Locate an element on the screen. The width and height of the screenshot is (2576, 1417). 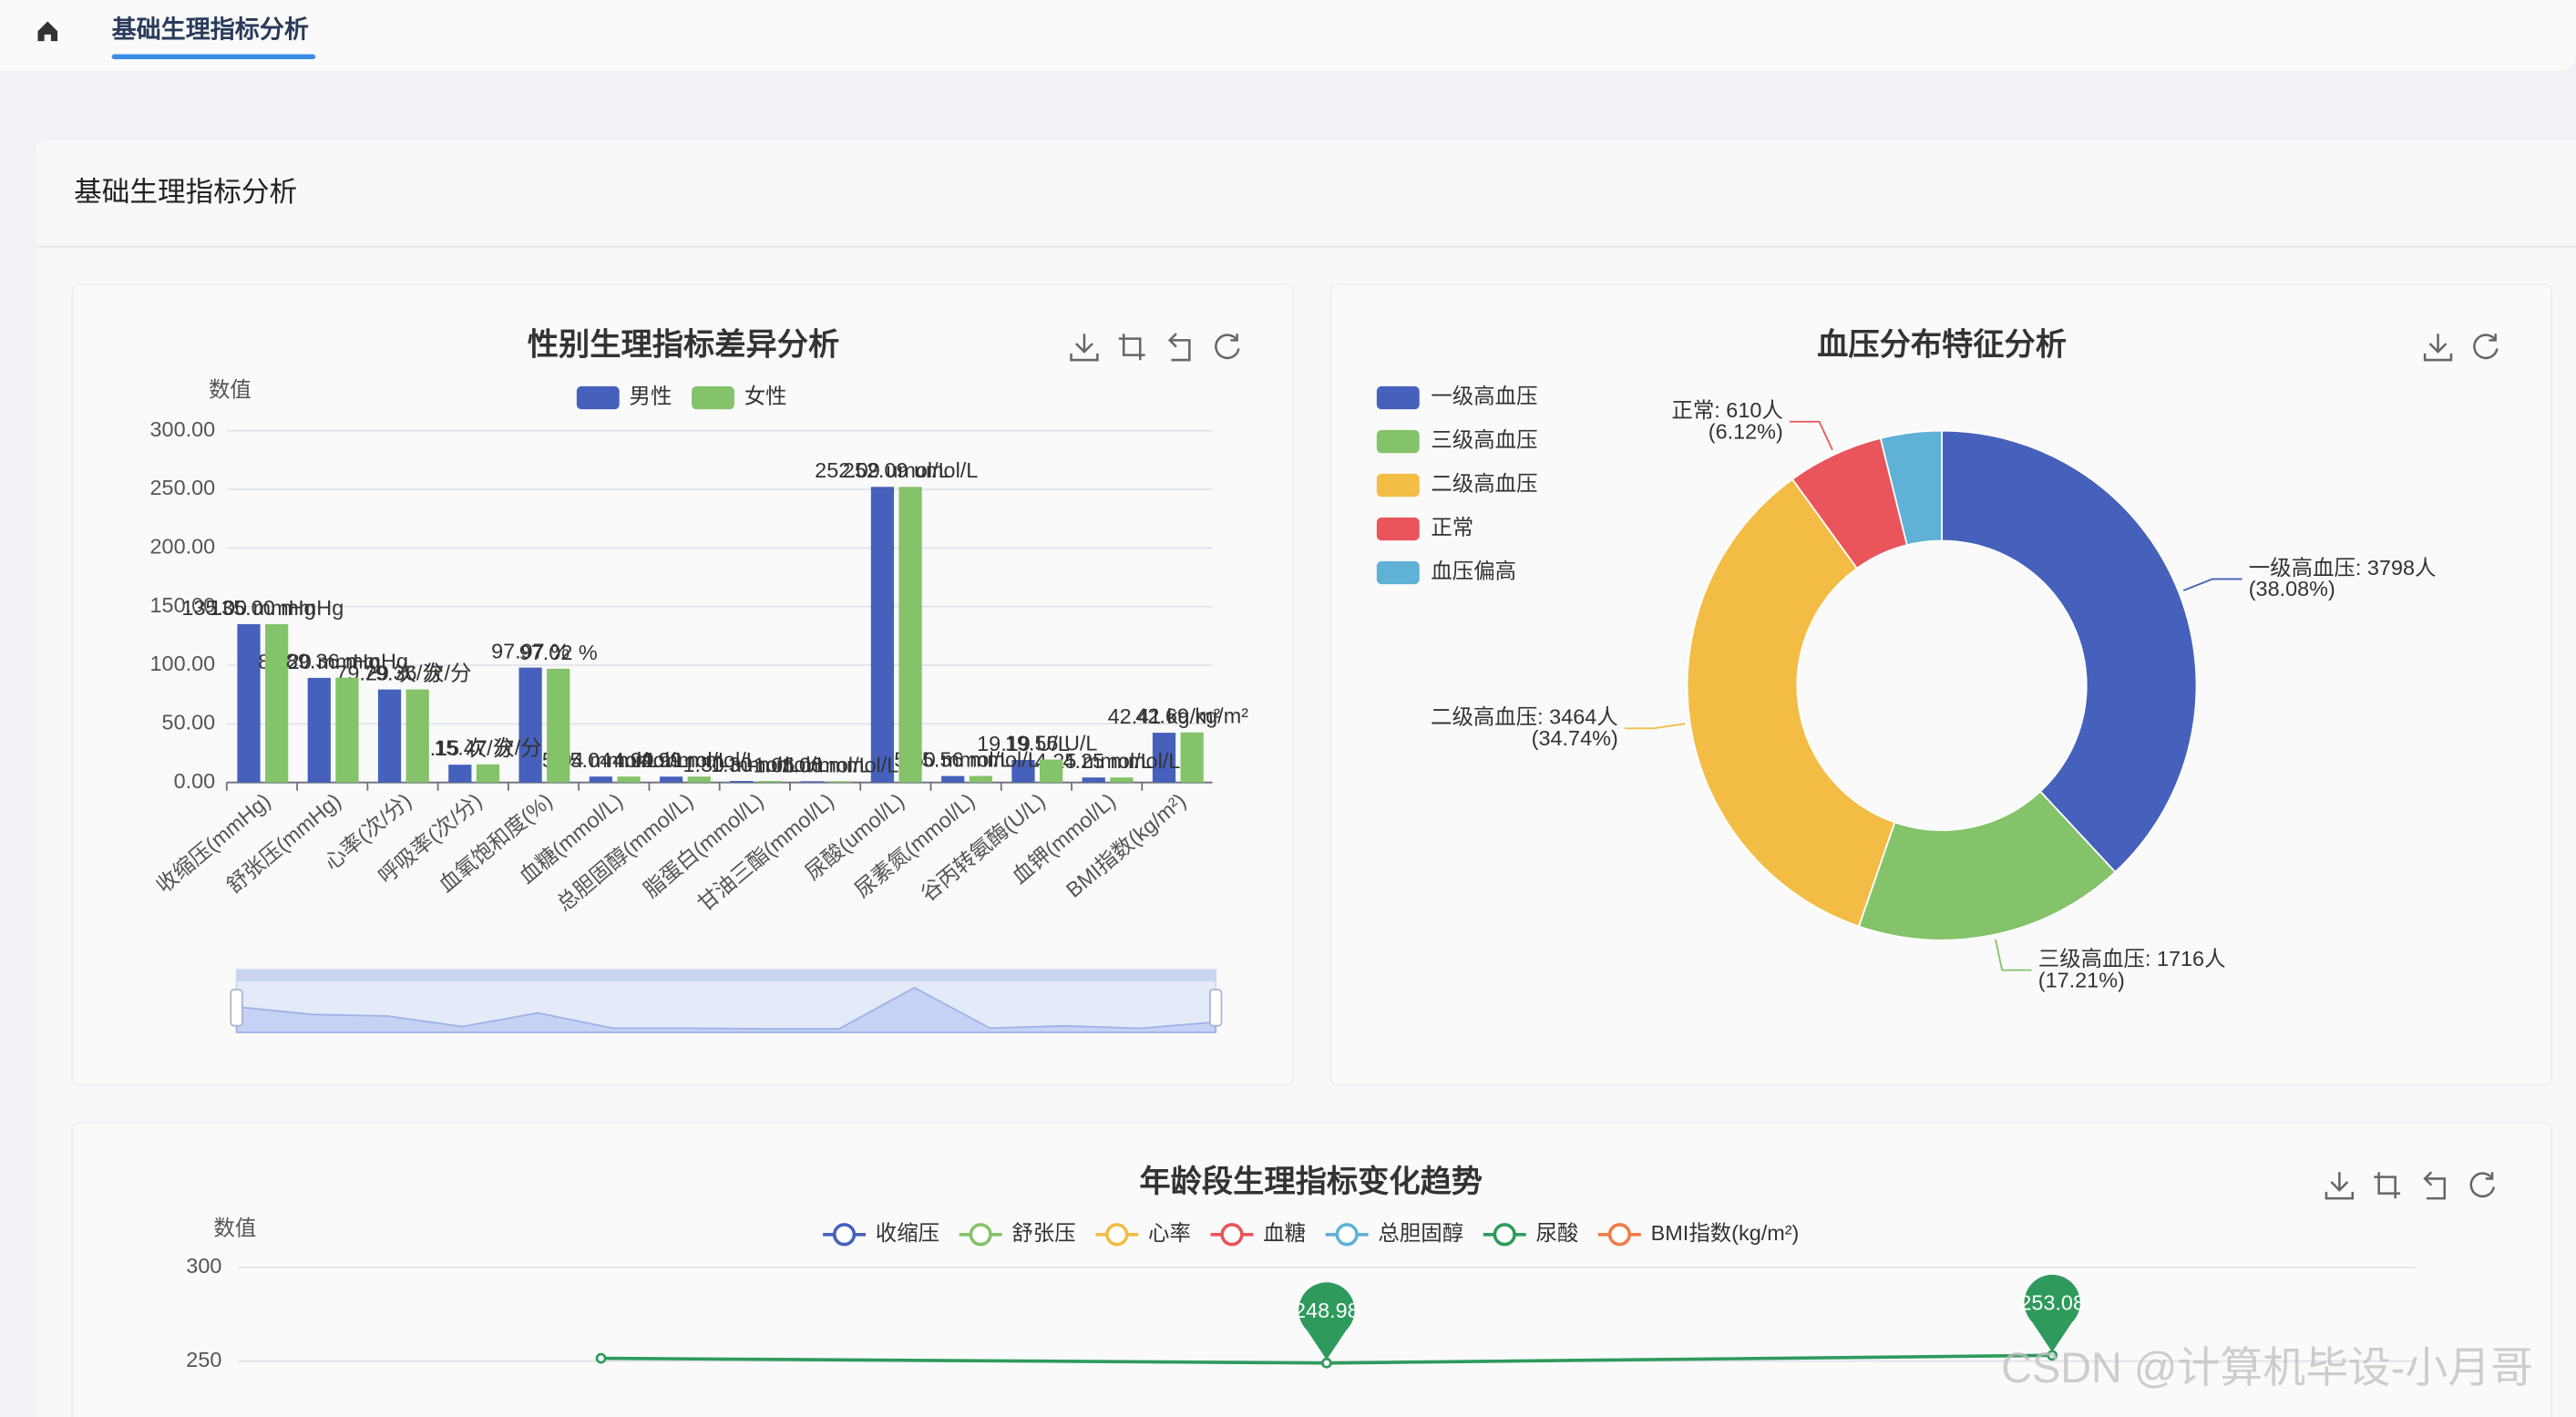
slice-label: 一级高血压: 3798人 is located at coordinates (2343, 568).